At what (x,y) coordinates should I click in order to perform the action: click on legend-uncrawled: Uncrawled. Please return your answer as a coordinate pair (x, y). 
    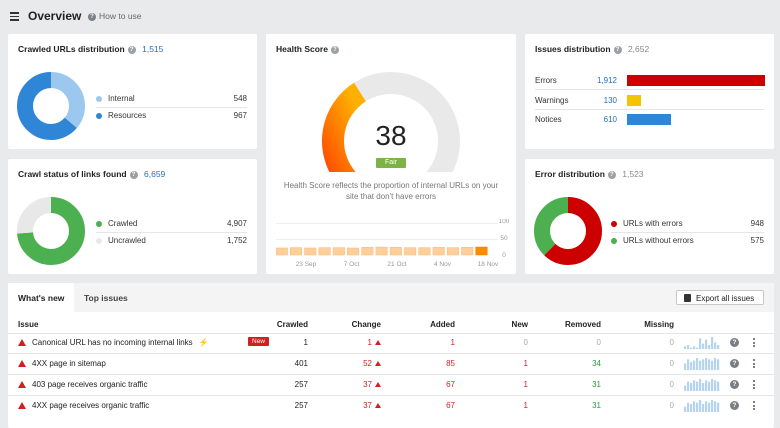
    Looking at the image, I should click on (121, 240).